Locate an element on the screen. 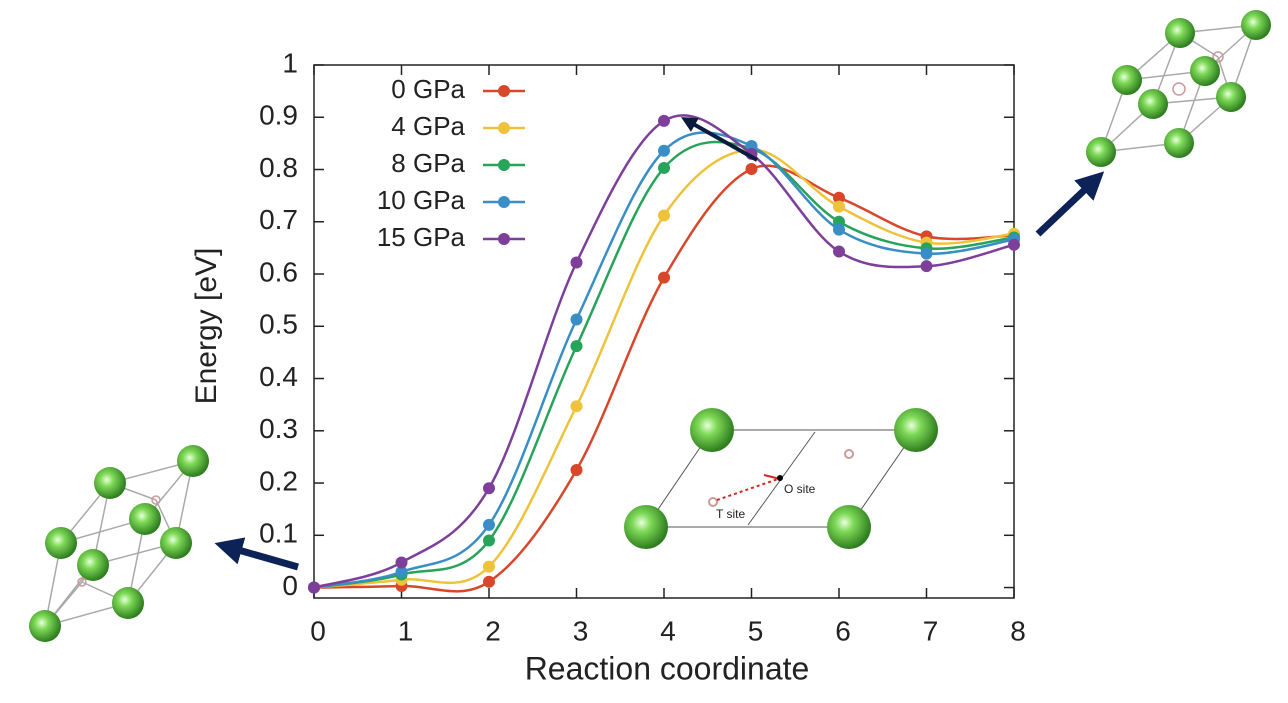 Image resolution: width=1288 pixels, height=703 pixels. y-tick-label: 0.4 is located at coordinates (278, 376).